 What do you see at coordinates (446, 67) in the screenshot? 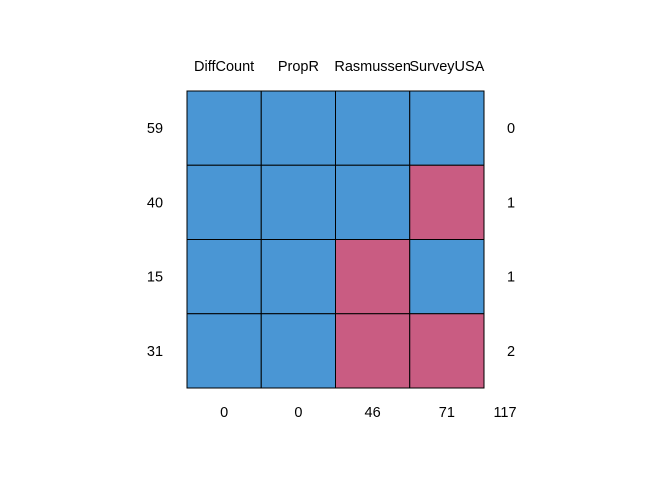
I see `column-header: SurveyUSA` at bounding box center [446, 67].